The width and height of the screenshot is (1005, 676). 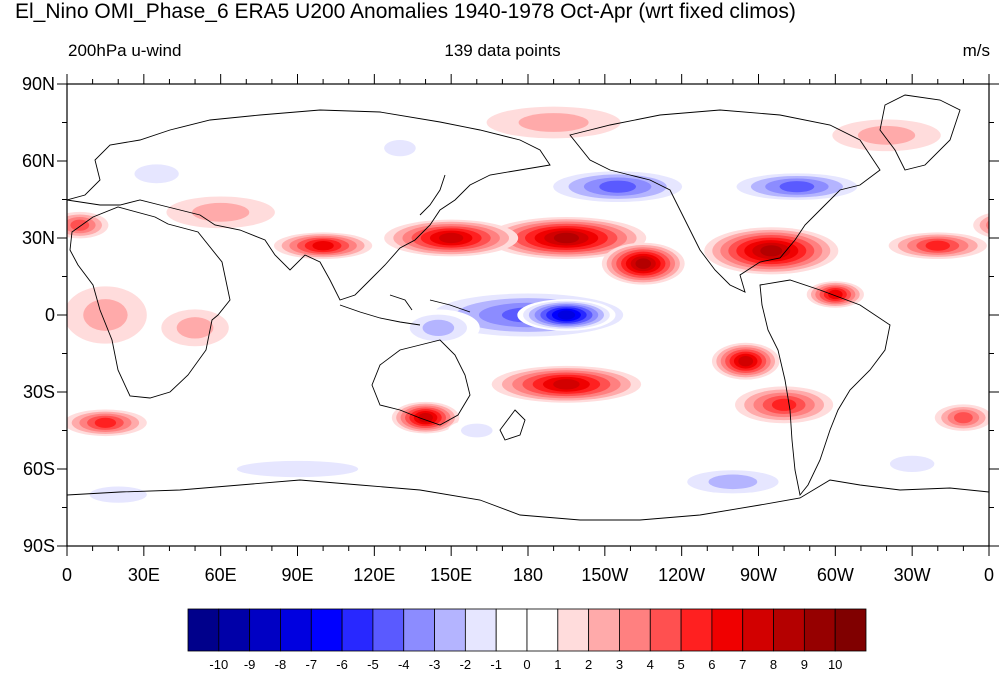 I want to click on colorbar-label: -10, so click(x=218, y=664).